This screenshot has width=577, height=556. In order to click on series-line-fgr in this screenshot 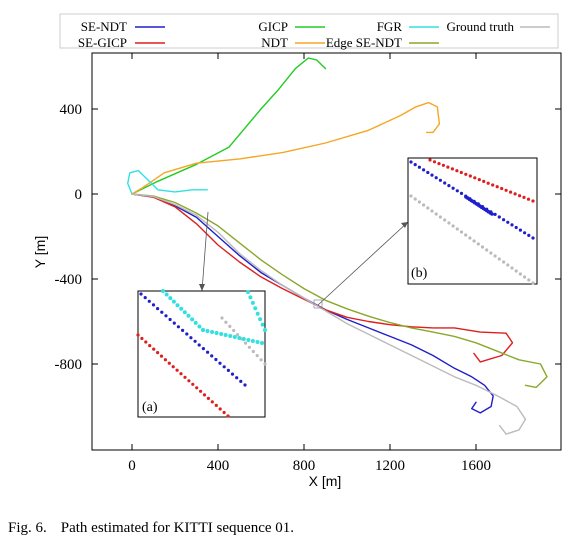, I will do `click(167, 182)`.